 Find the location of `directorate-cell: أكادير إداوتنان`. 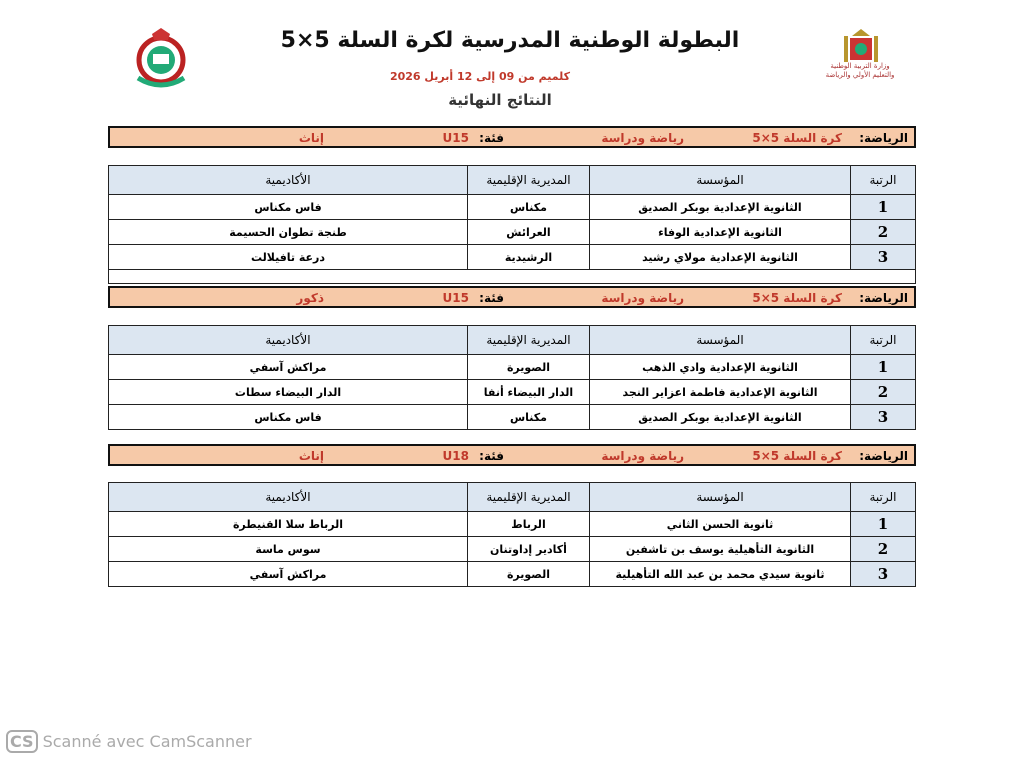

directorate-cell: أكادير إداوتنان is located at coordinates (528, 549).